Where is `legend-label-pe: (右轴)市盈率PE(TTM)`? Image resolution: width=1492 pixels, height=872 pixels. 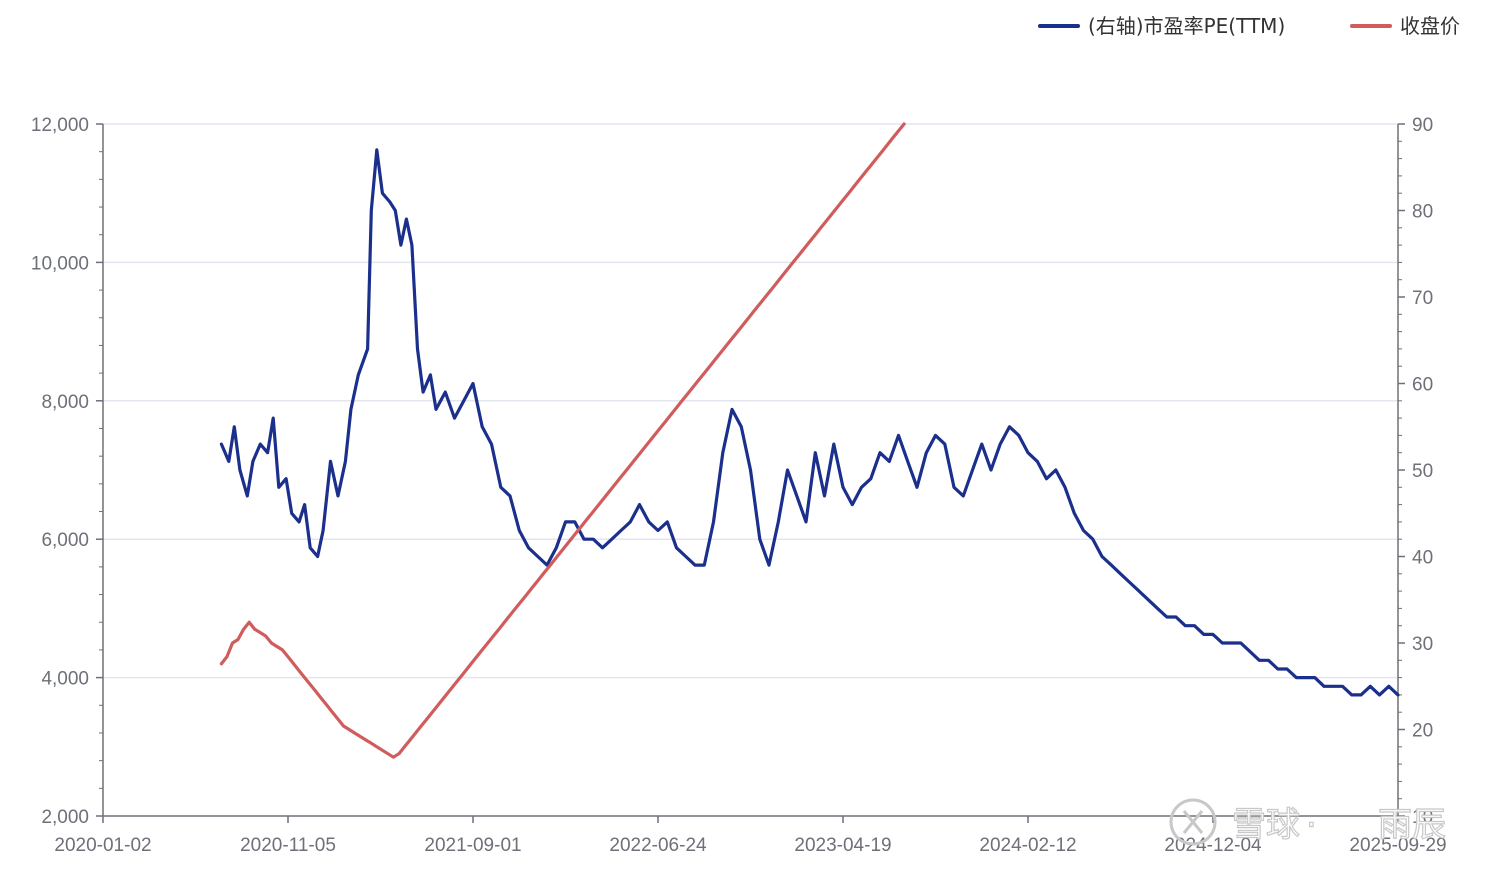
legend-label-pe: (右轴)市盈率PE(TTM) is located at coordinates (1186, 26).